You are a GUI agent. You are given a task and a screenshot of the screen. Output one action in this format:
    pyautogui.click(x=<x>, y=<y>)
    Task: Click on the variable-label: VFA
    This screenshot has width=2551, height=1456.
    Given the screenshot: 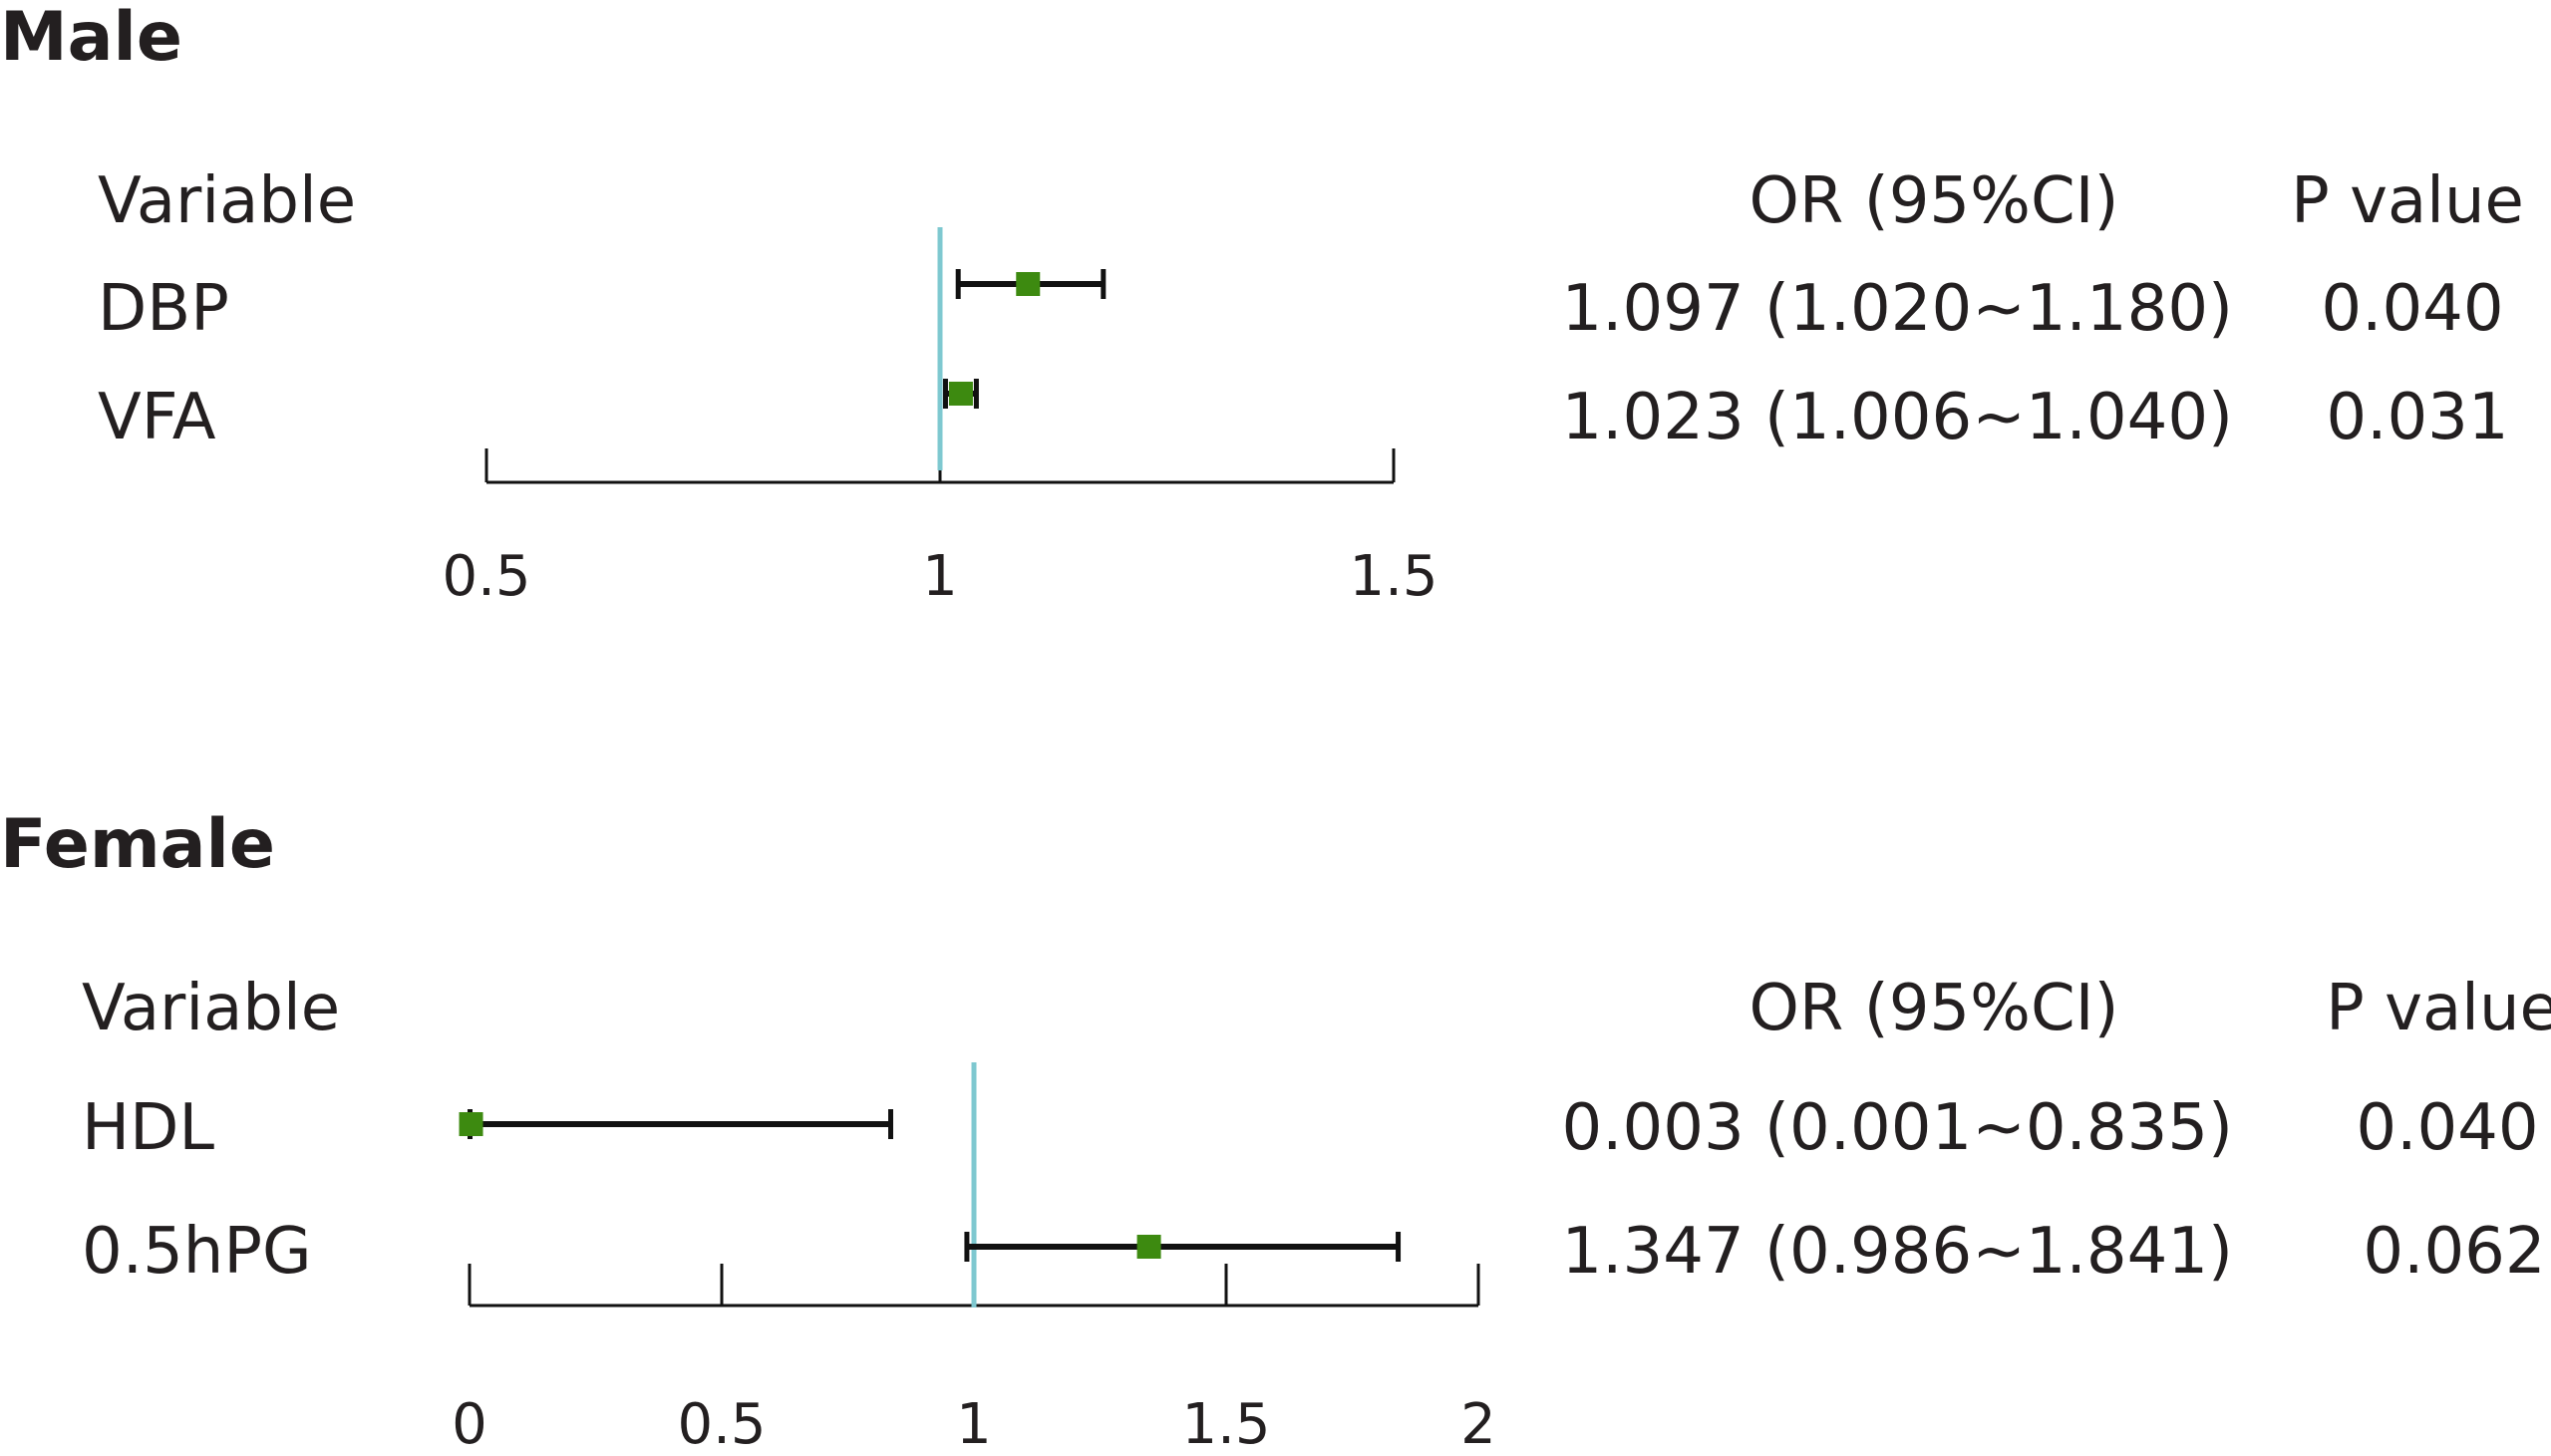 What is the action you would take?
    pyautogui.click(x=157, y=417)
    